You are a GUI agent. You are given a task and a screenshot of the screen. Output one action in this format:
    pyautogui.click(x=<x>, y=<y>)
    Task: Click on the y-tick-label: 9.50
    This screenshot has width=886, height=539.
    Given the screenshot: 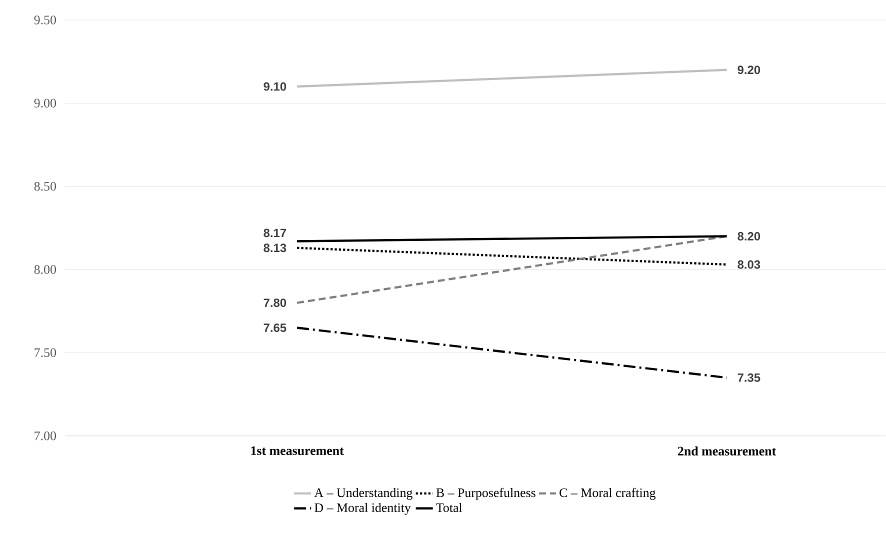 What is the action you would take?
    pyautogui.click(x=45, y=20)
    